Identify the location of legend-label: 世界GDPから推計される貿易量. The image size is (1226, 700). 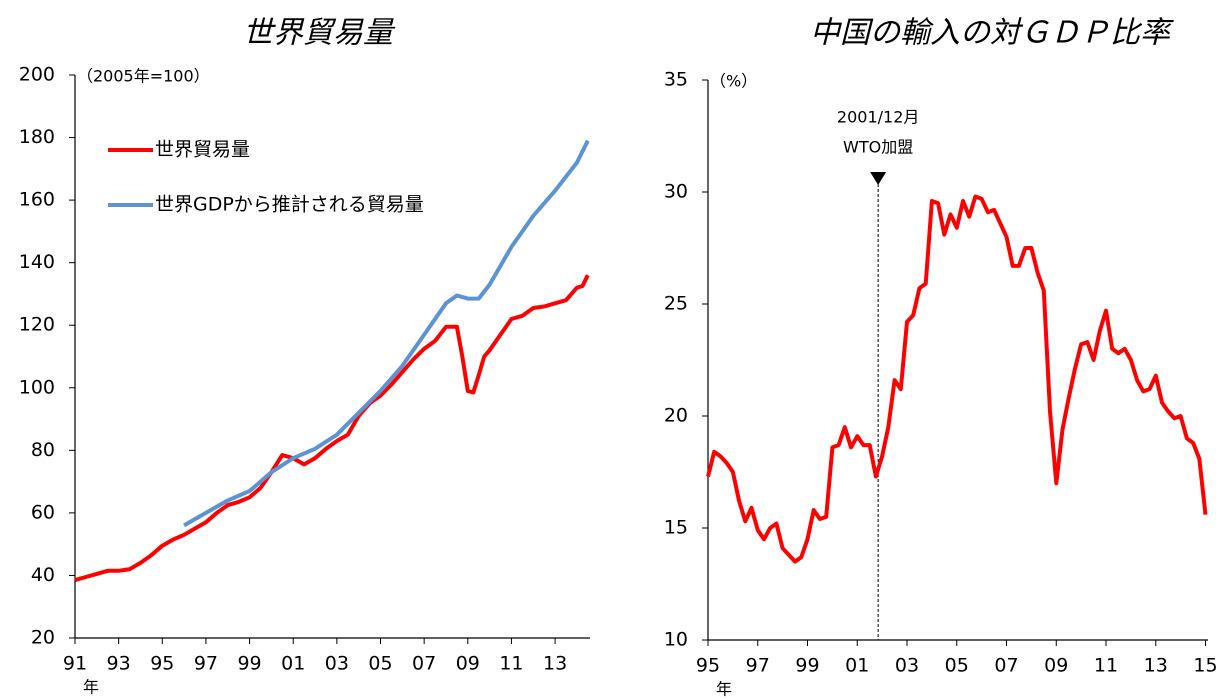
(289, 205).